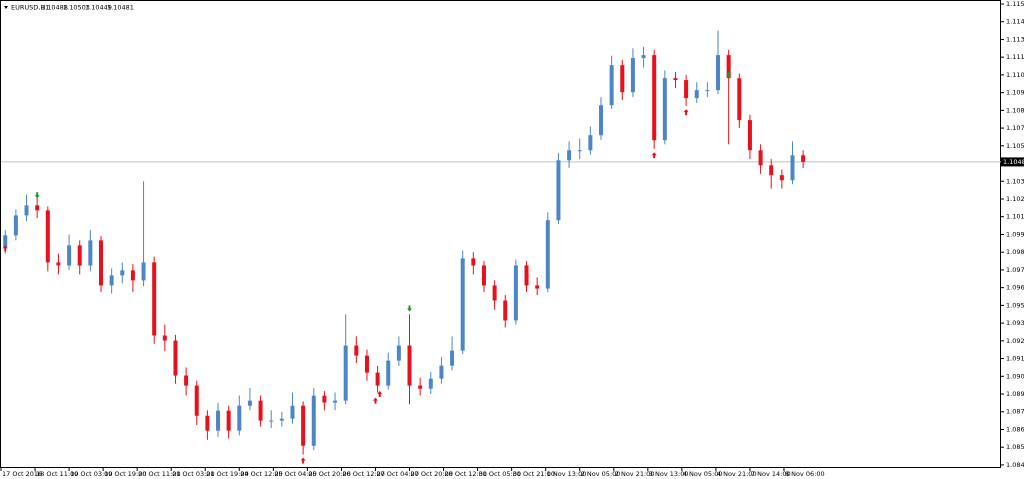 The image size is (1024, 479). I want to click on x-tick-label: 4 Nov 21:00, so click(737, 474).